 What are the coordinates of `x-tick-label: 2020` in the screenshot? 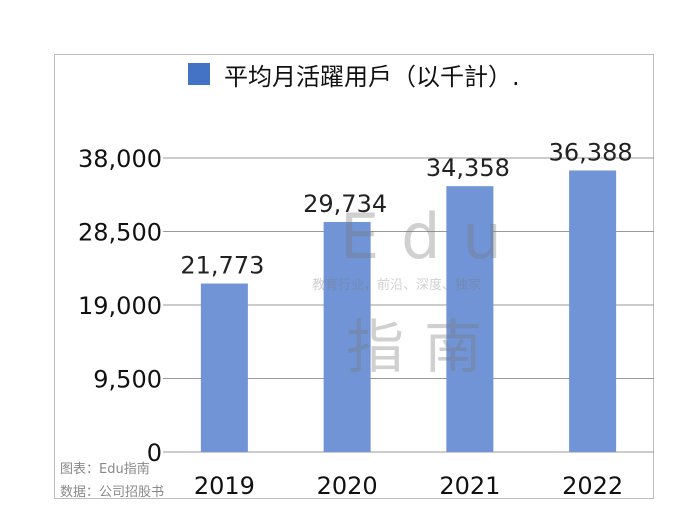 It's located at (347, 486).